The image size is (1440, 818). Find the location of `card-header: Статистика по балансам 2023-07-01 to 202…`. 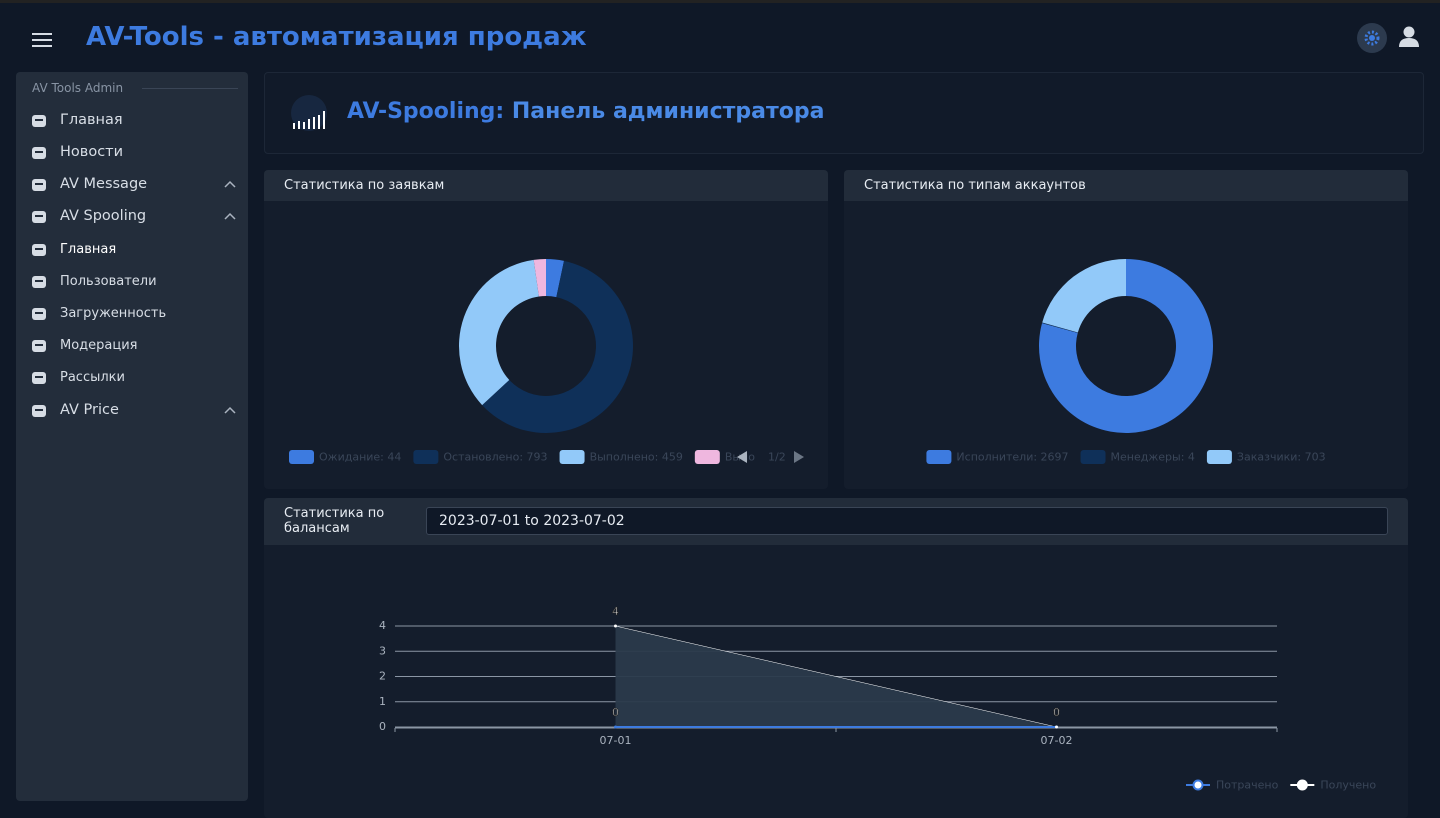

card-header: Статистика по балансам 2023-07-01 to 202… is located at coordinates (836, 521).